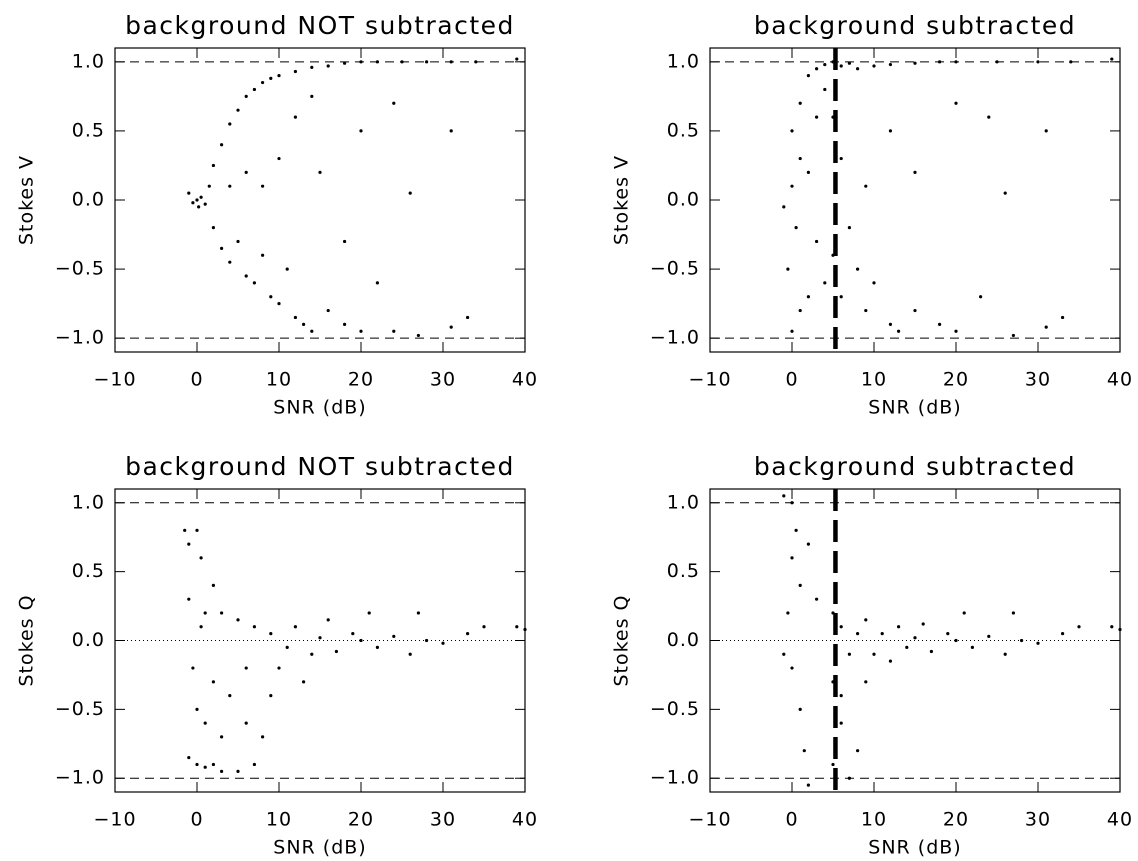 This screenshot has width=1138, height=861. I want to click on chart-title: background subtracted, so click(915, 466).